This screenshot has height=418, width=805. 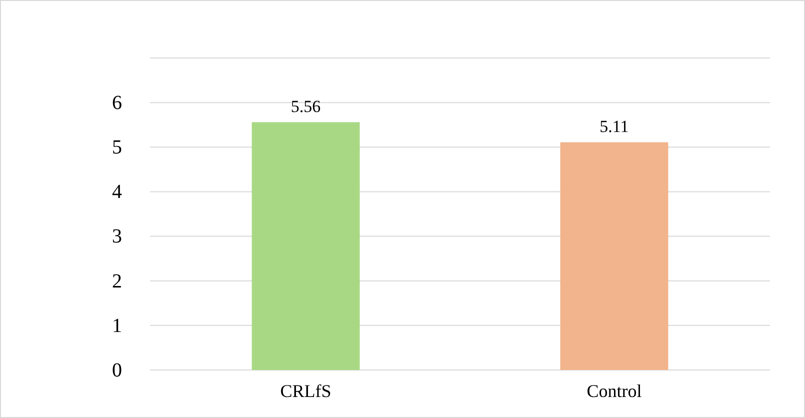 What do you see at coordinates (117, 103) in the screenshot?
I see `y-tick-label: 6` at bounding box center [117, 103].